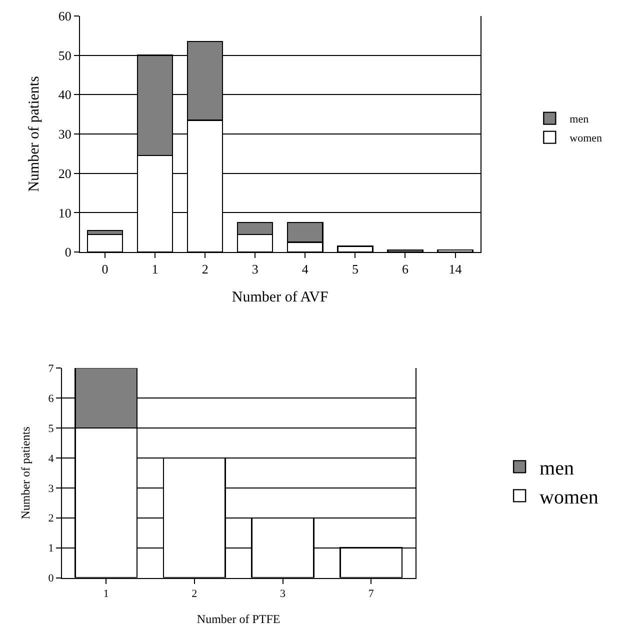 Image resolution: width=632 pixels, height=639 pixels. I want to click on y-tick-label: 4, so click(51, 458).